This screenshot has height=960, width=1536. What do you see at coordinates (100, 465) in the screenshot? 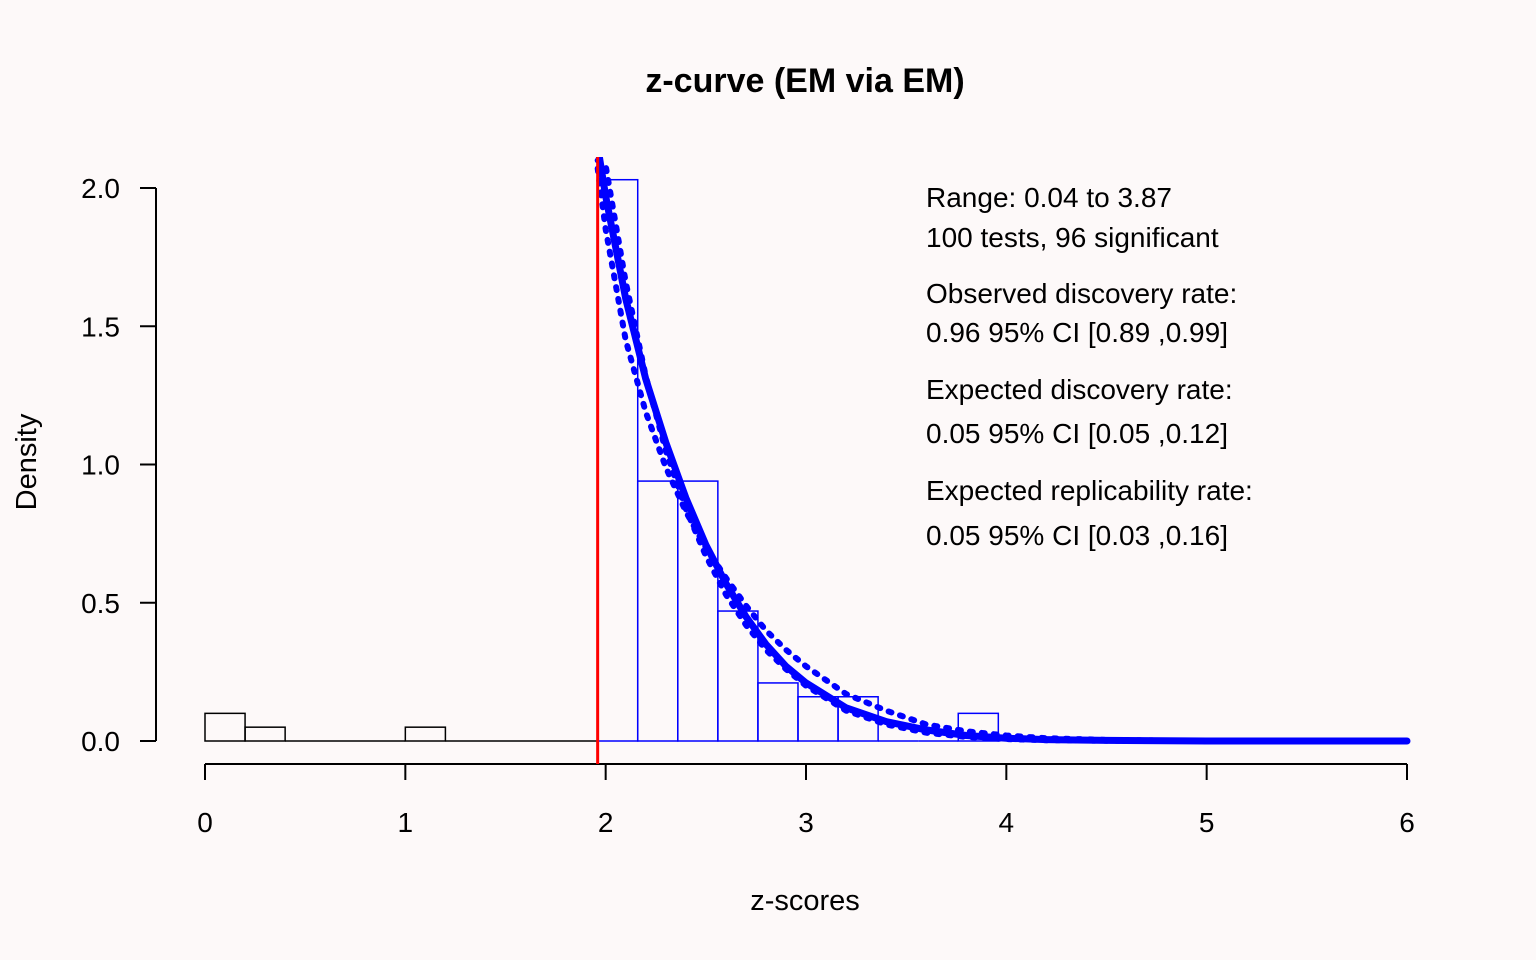
I see `y-tick-label: 1.0` at bounding box center [100, 465].